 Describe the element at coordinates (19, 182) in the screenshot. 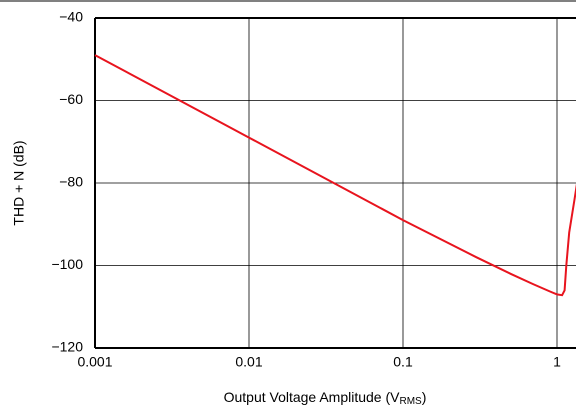

I see `y-axis-label: THD + N (dB)` at that location.